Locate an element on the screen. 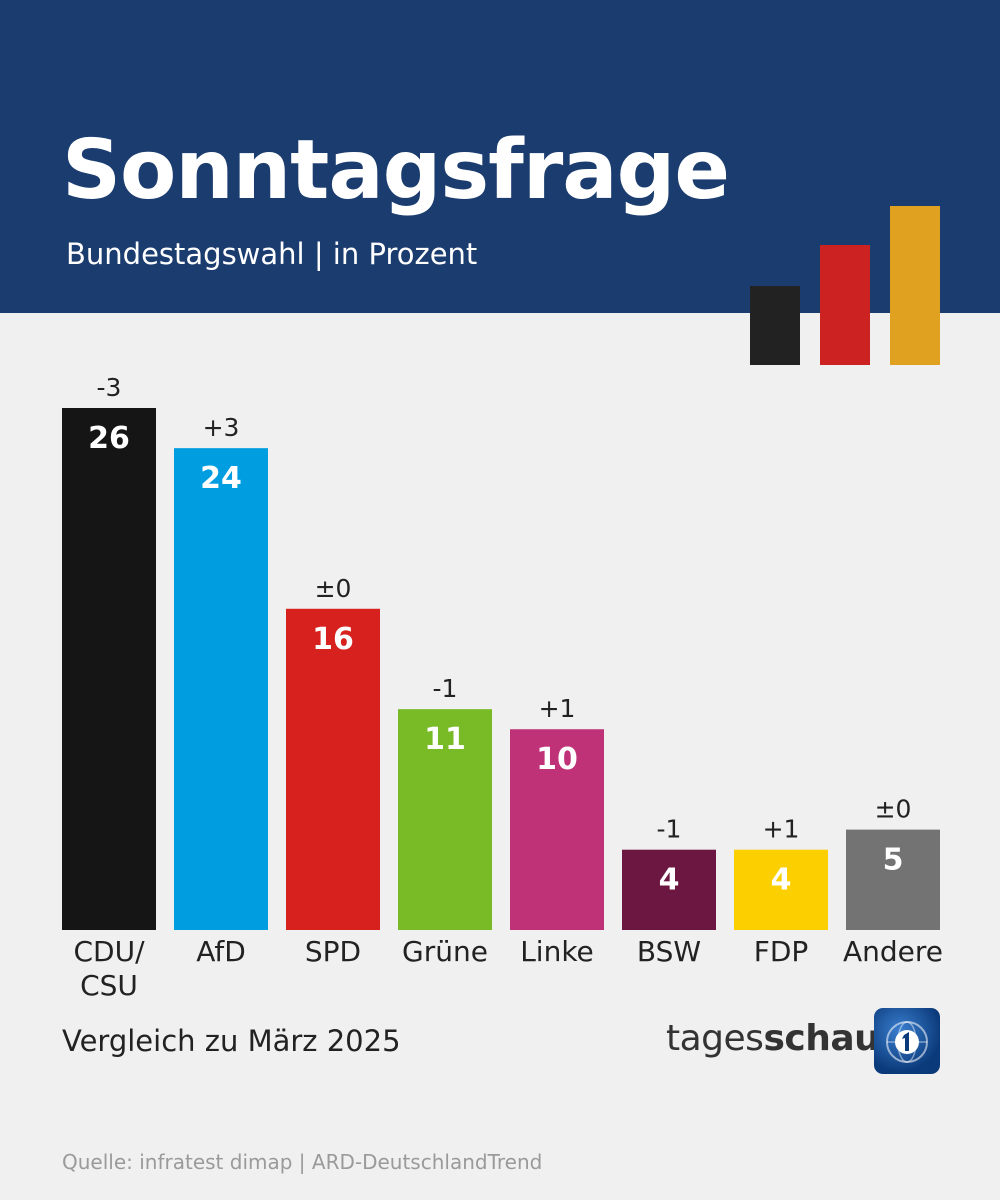 The width and height of the screenshot is (1000, 1200). change-label-5: -1 is located at coordinates (669, 829).